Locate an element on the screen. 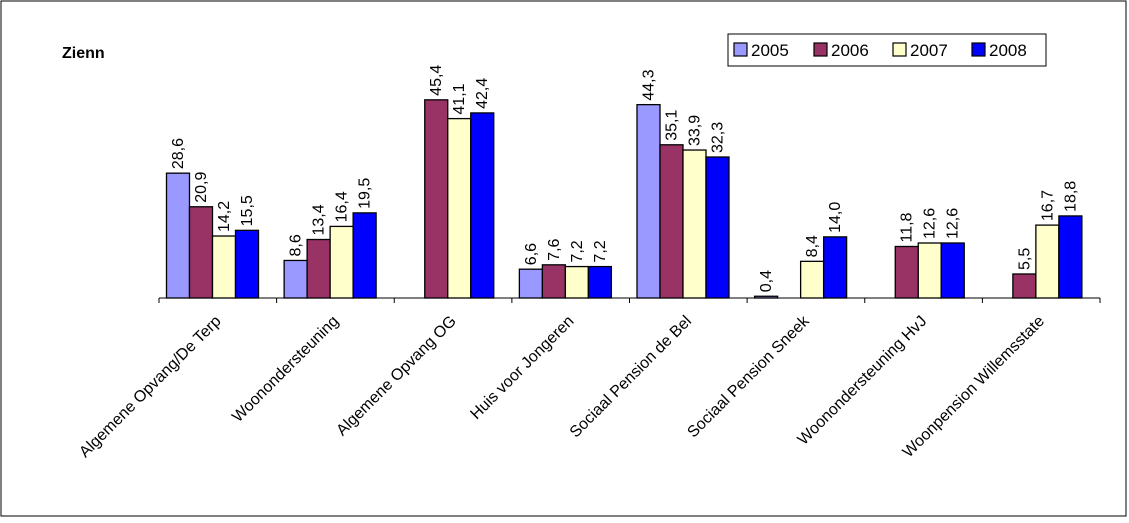  bar-2006-algemene-opvang-og is located at coordinates (436, 199).